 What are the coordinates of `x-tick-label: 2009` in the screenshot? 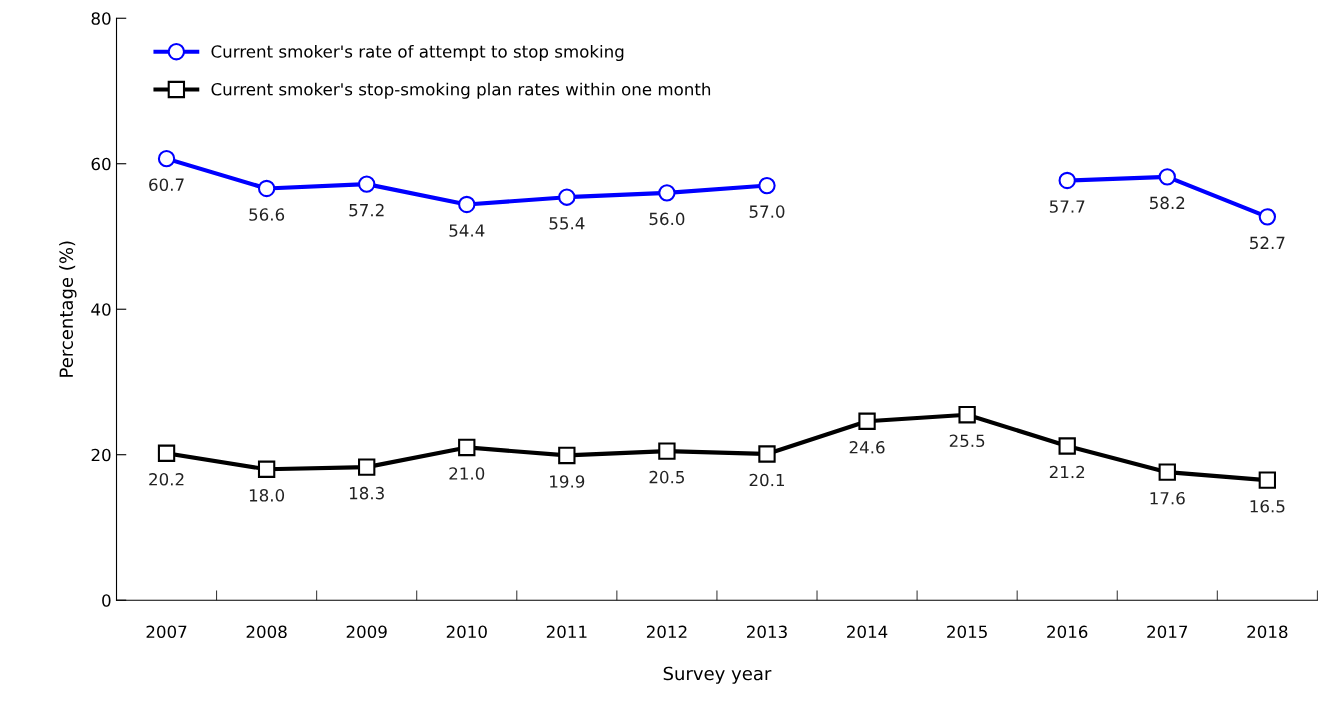 It's located at (366, 632).